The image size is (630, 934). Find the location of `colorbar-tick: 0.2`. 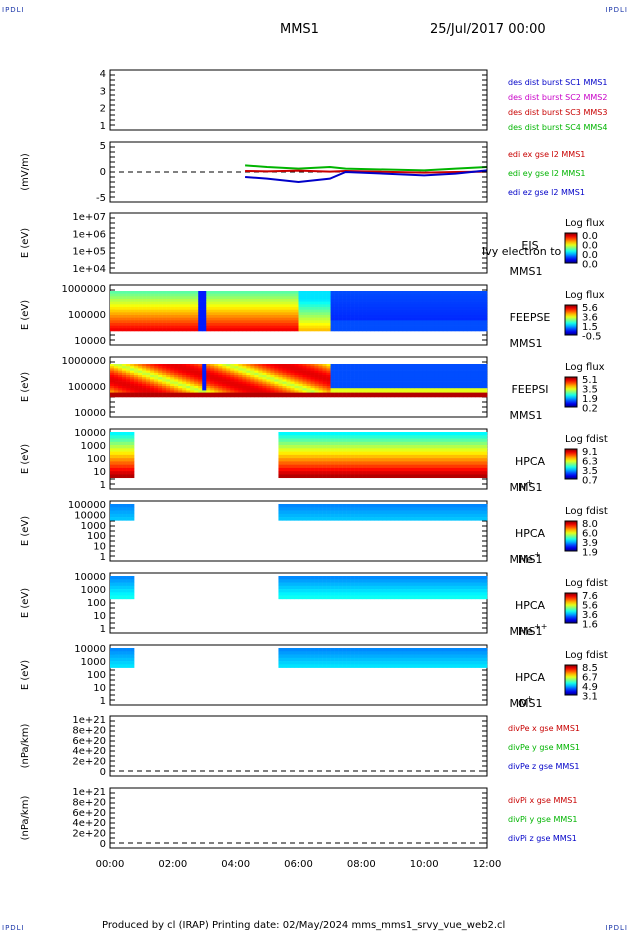

colorbar-tick: 0.2 is located at coordinates (590, 409).